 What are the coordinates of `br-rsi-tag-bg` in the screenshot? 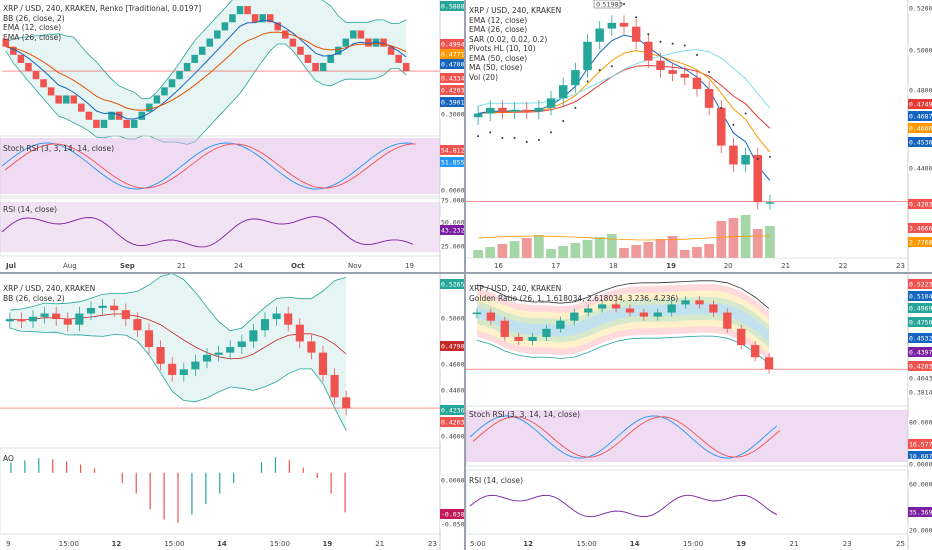 It's located at (920, 512).